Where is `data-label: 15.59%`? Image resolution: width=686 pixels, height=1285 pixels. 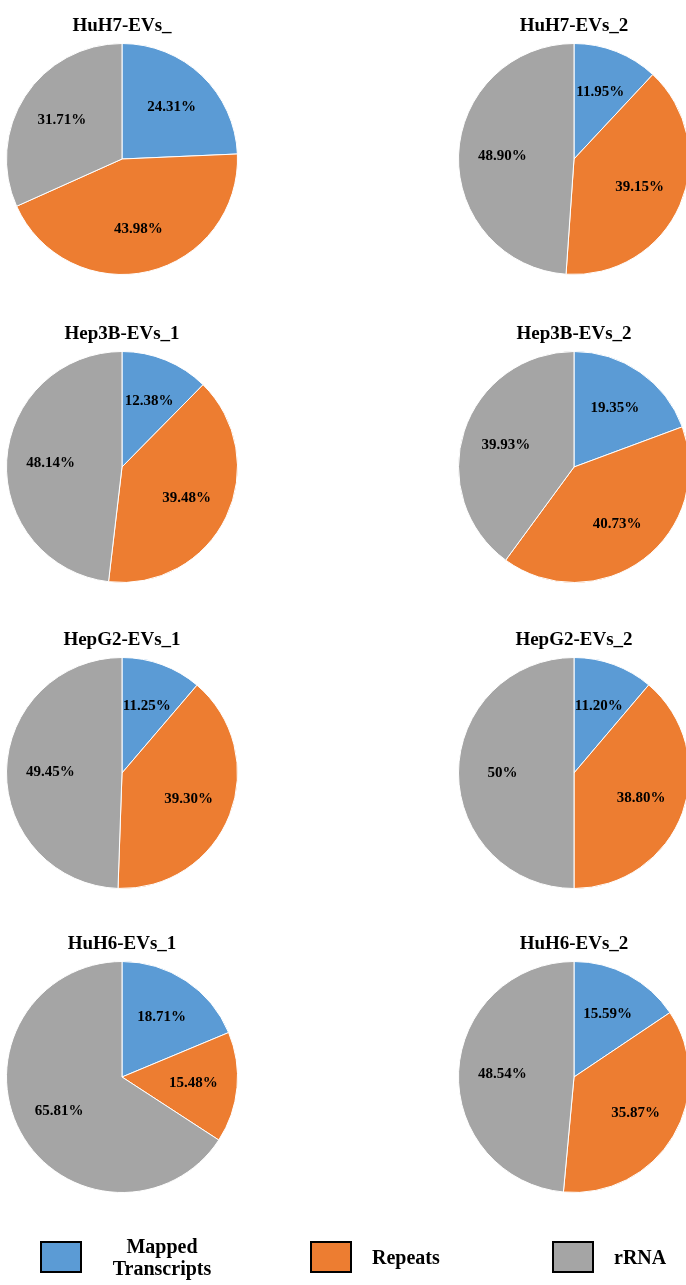 data-label: 15.59% is located at coordinates (608, 1012).